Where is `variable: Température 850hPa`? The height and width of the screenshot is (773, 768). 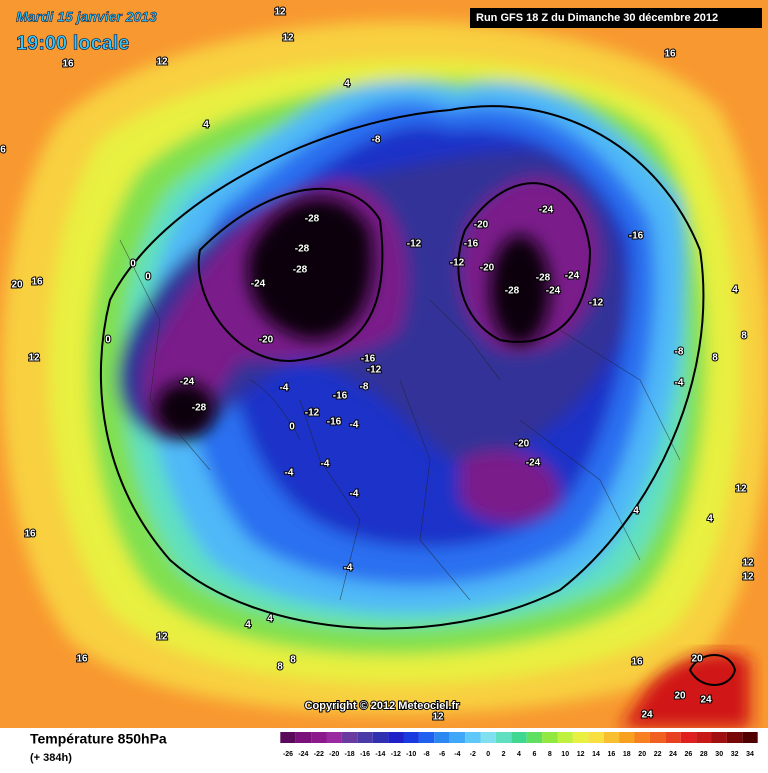 variable: Température 850hPa is located at coordinates (98, 739).